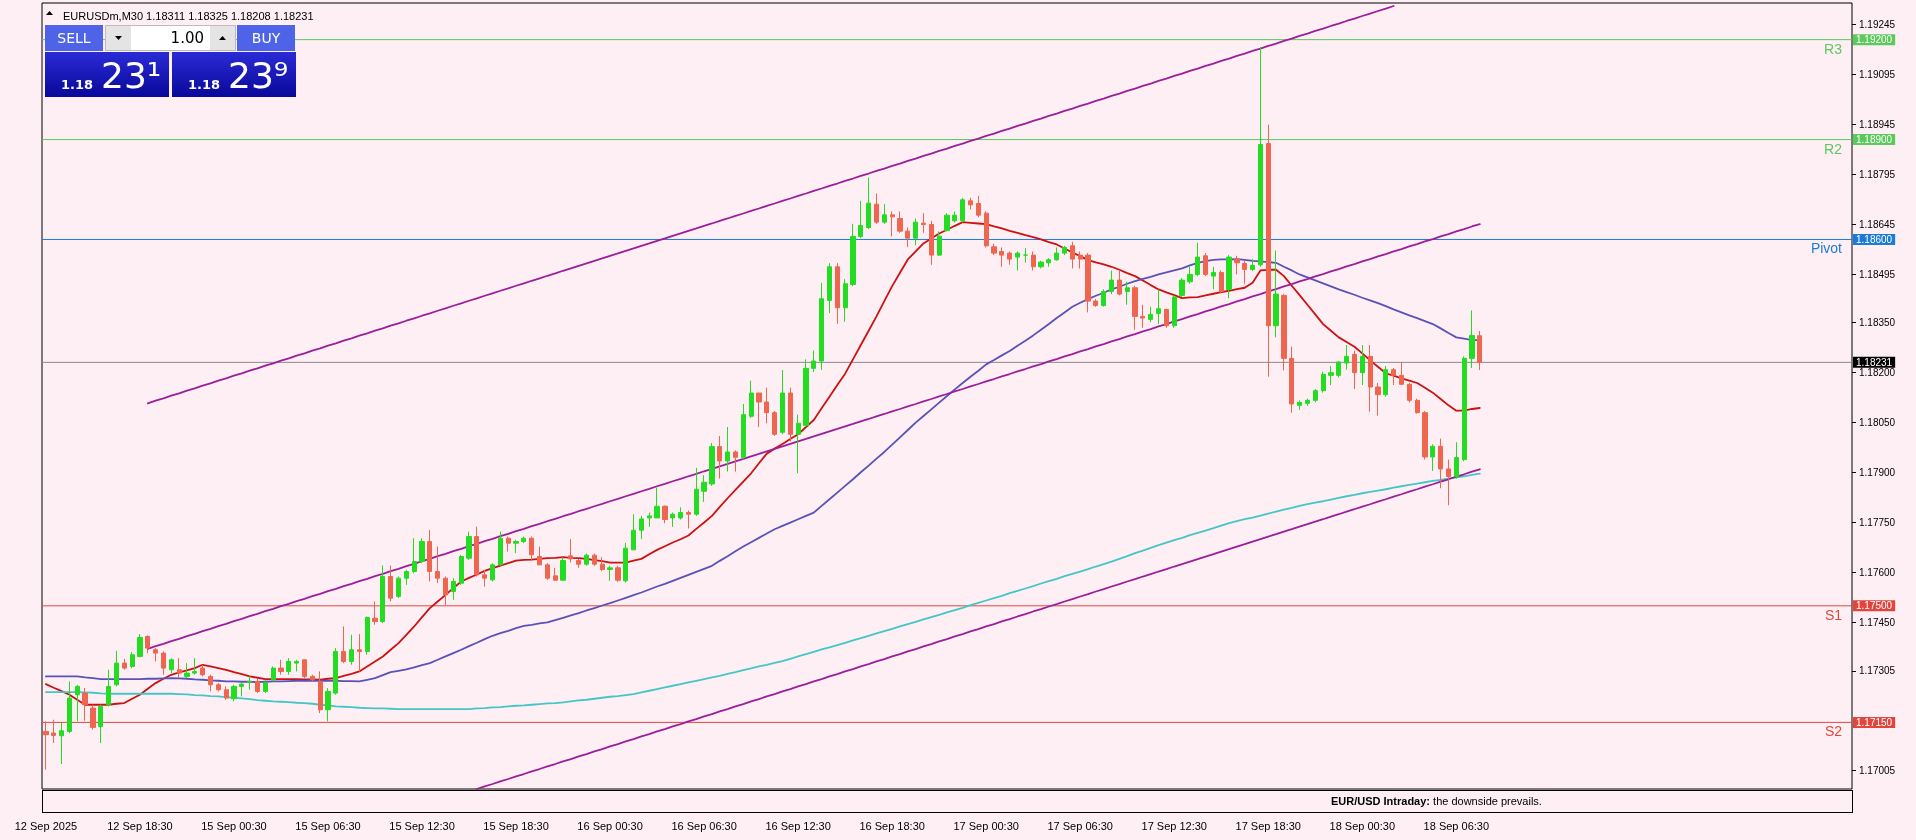 The height and width of the screenshot is (840, 1916). I want to click on x-tick-label: 16 Sep 06:30, so click(704, 825).